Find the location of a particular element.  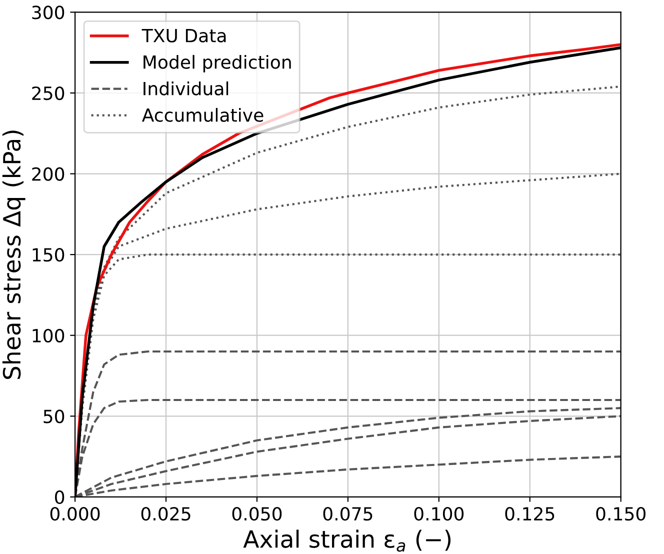

x-axis-title: Axial strain ε$_{a}$ (−) is located at coordinates (347, 541).